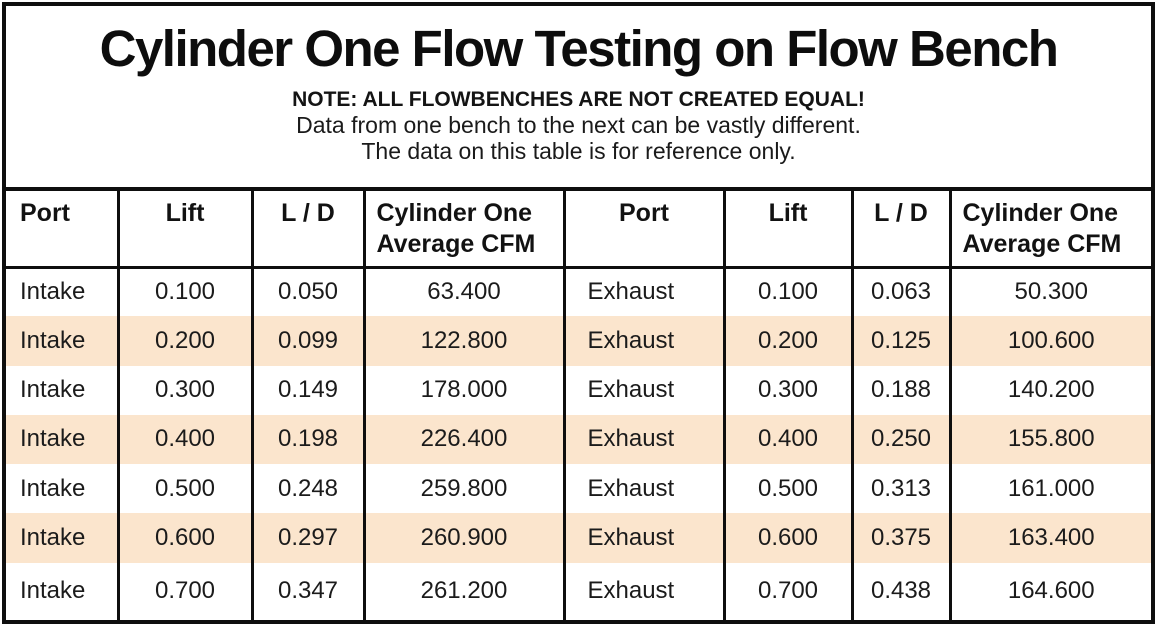  I want to click on cell-ld: 0.149, so click(309, 390).